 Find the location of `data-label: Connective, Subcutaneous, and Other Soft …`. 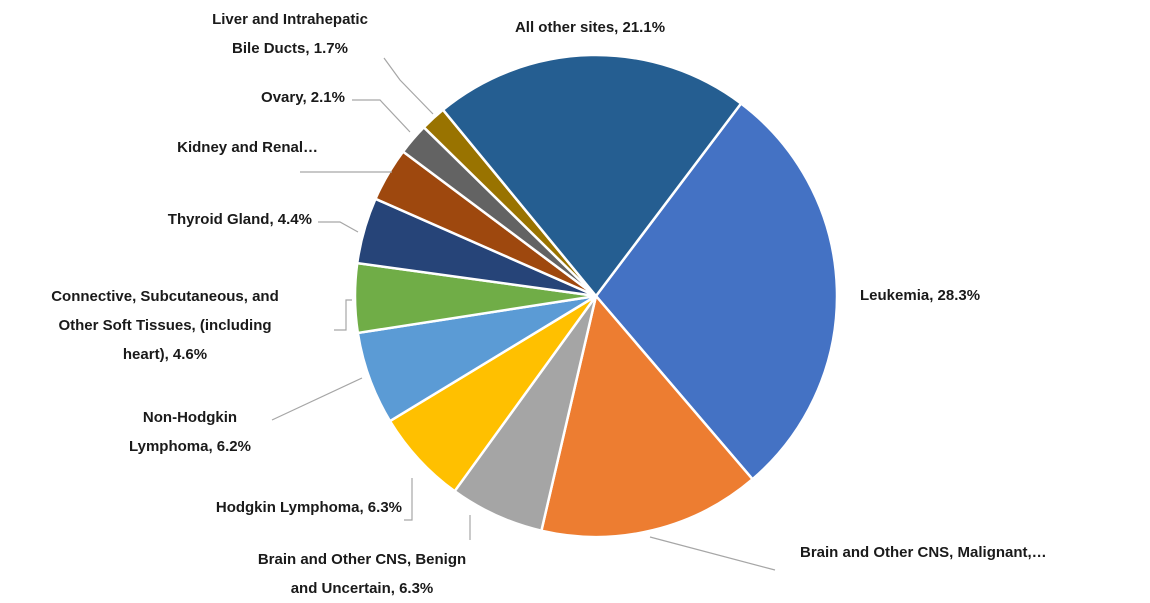

data-label: Connective, Subcutaneous, and Other Soft … is located at coordinates (165, 325).